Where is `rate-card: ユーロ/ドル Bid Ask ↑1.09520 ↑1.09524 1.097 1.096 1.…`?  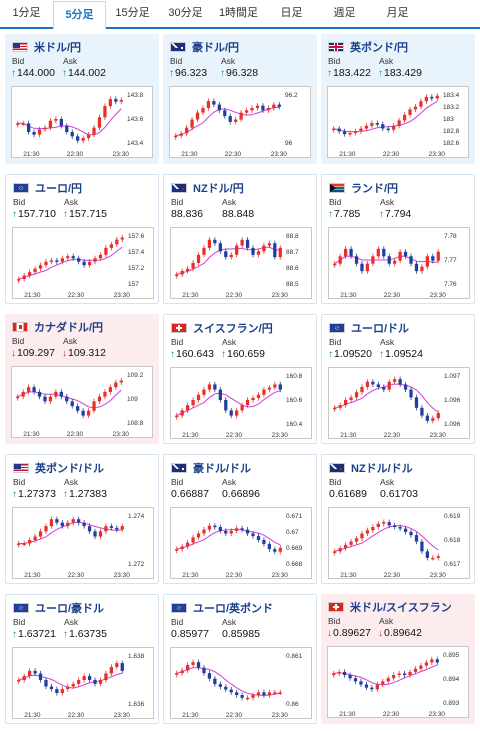
rate-card: ユーロ/ドル Bid Ask ↑1.09520 ↑1.09524 1.097 1.096 1.… is located at coordinates (398, 379).